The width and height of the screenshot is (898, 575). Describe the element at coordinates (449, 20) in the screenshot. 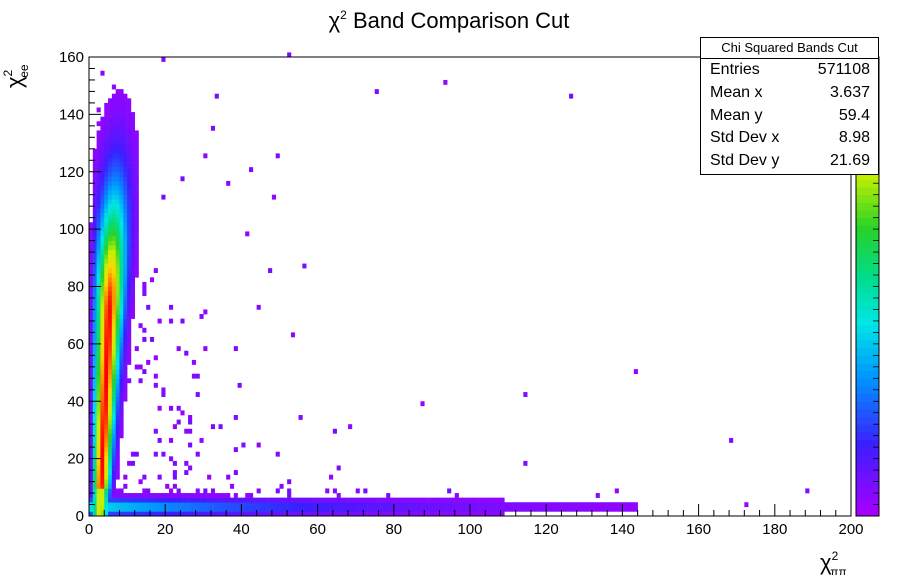

I see `chart-title: χ2 Band Comparison Cut` at that location.